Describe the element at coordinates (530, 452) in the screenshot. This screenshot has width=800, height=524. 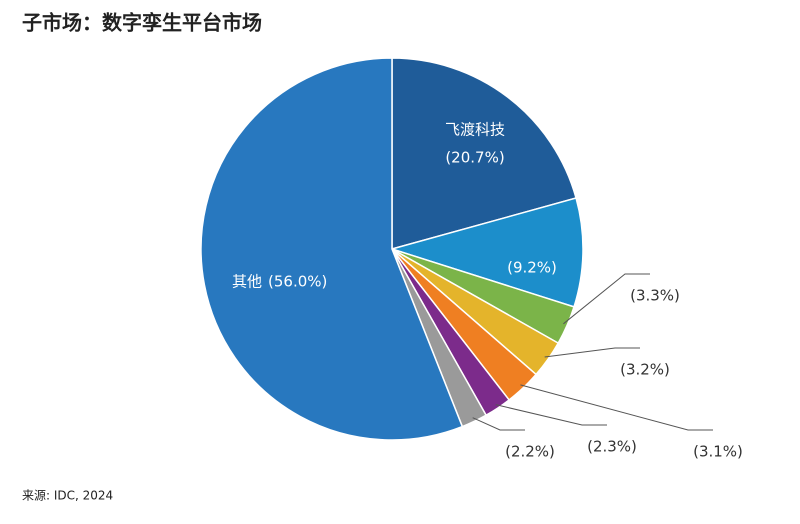
I see `value-label: (2.2%)` at that location.